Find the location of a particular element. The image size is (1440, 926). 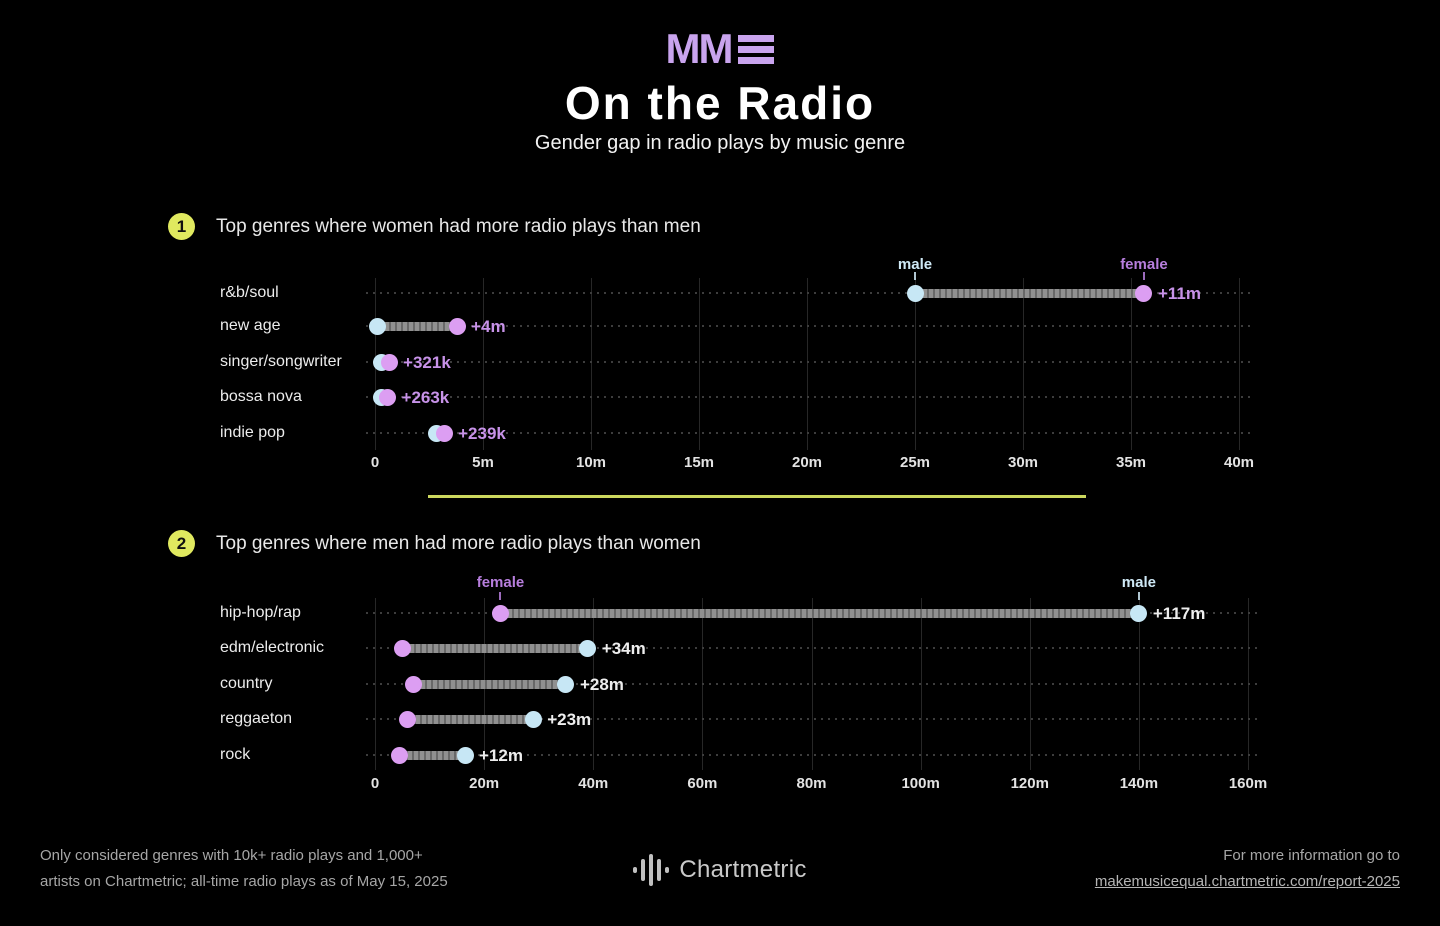

chartmetric-brand: Chartmetric is located at coordinates (720, 870).